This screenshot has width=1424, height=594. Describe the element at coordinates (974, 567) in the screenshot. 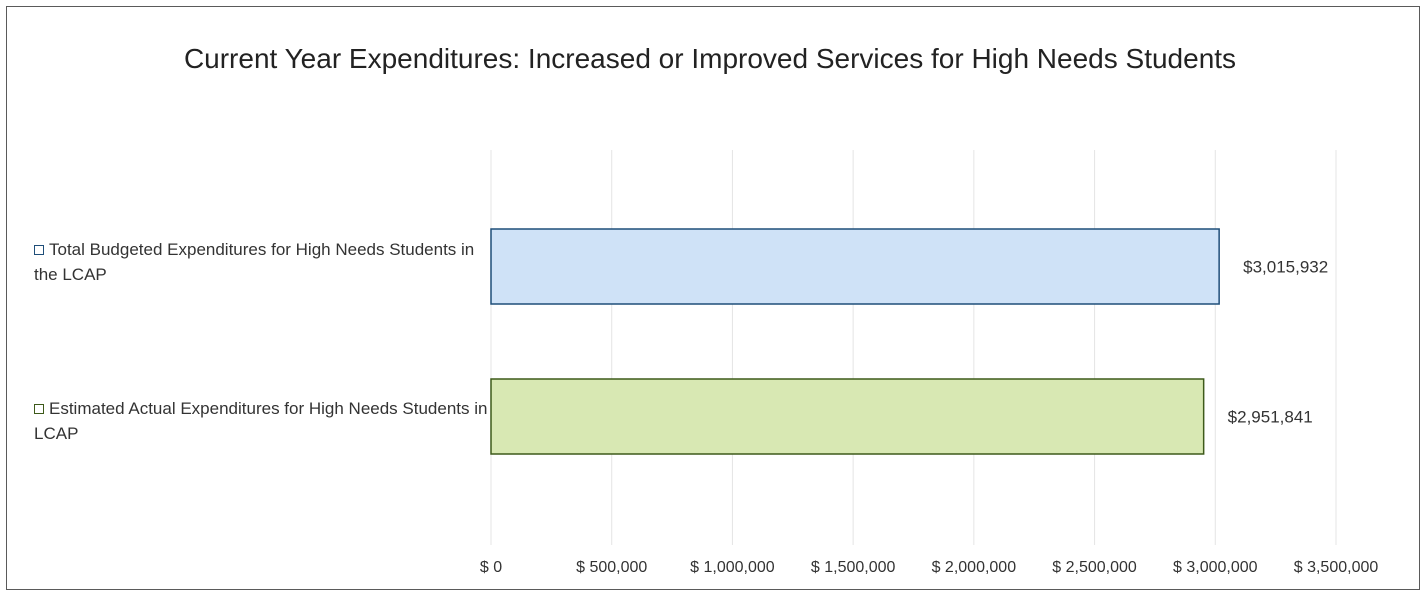

I see `x-tick-label: $ 2,000,000` at that location.